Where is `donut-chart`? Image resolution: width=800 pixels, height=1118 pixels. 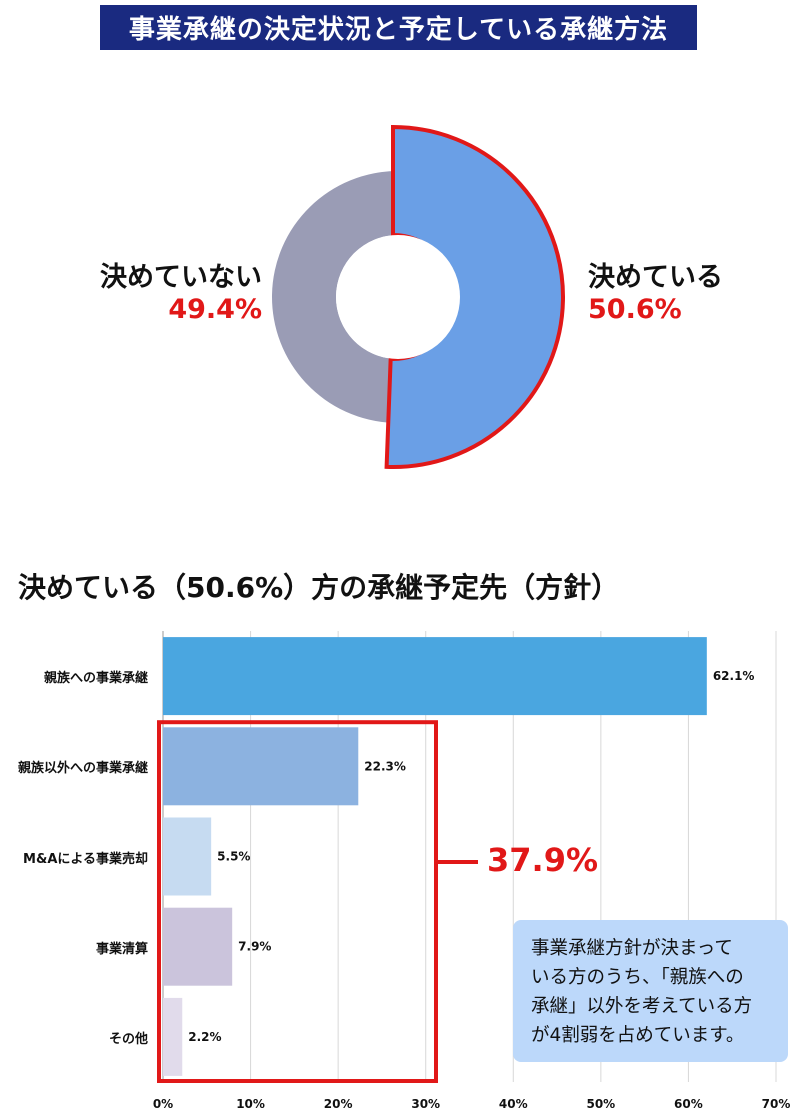 donut-chart is located at coordinates (418, 296).